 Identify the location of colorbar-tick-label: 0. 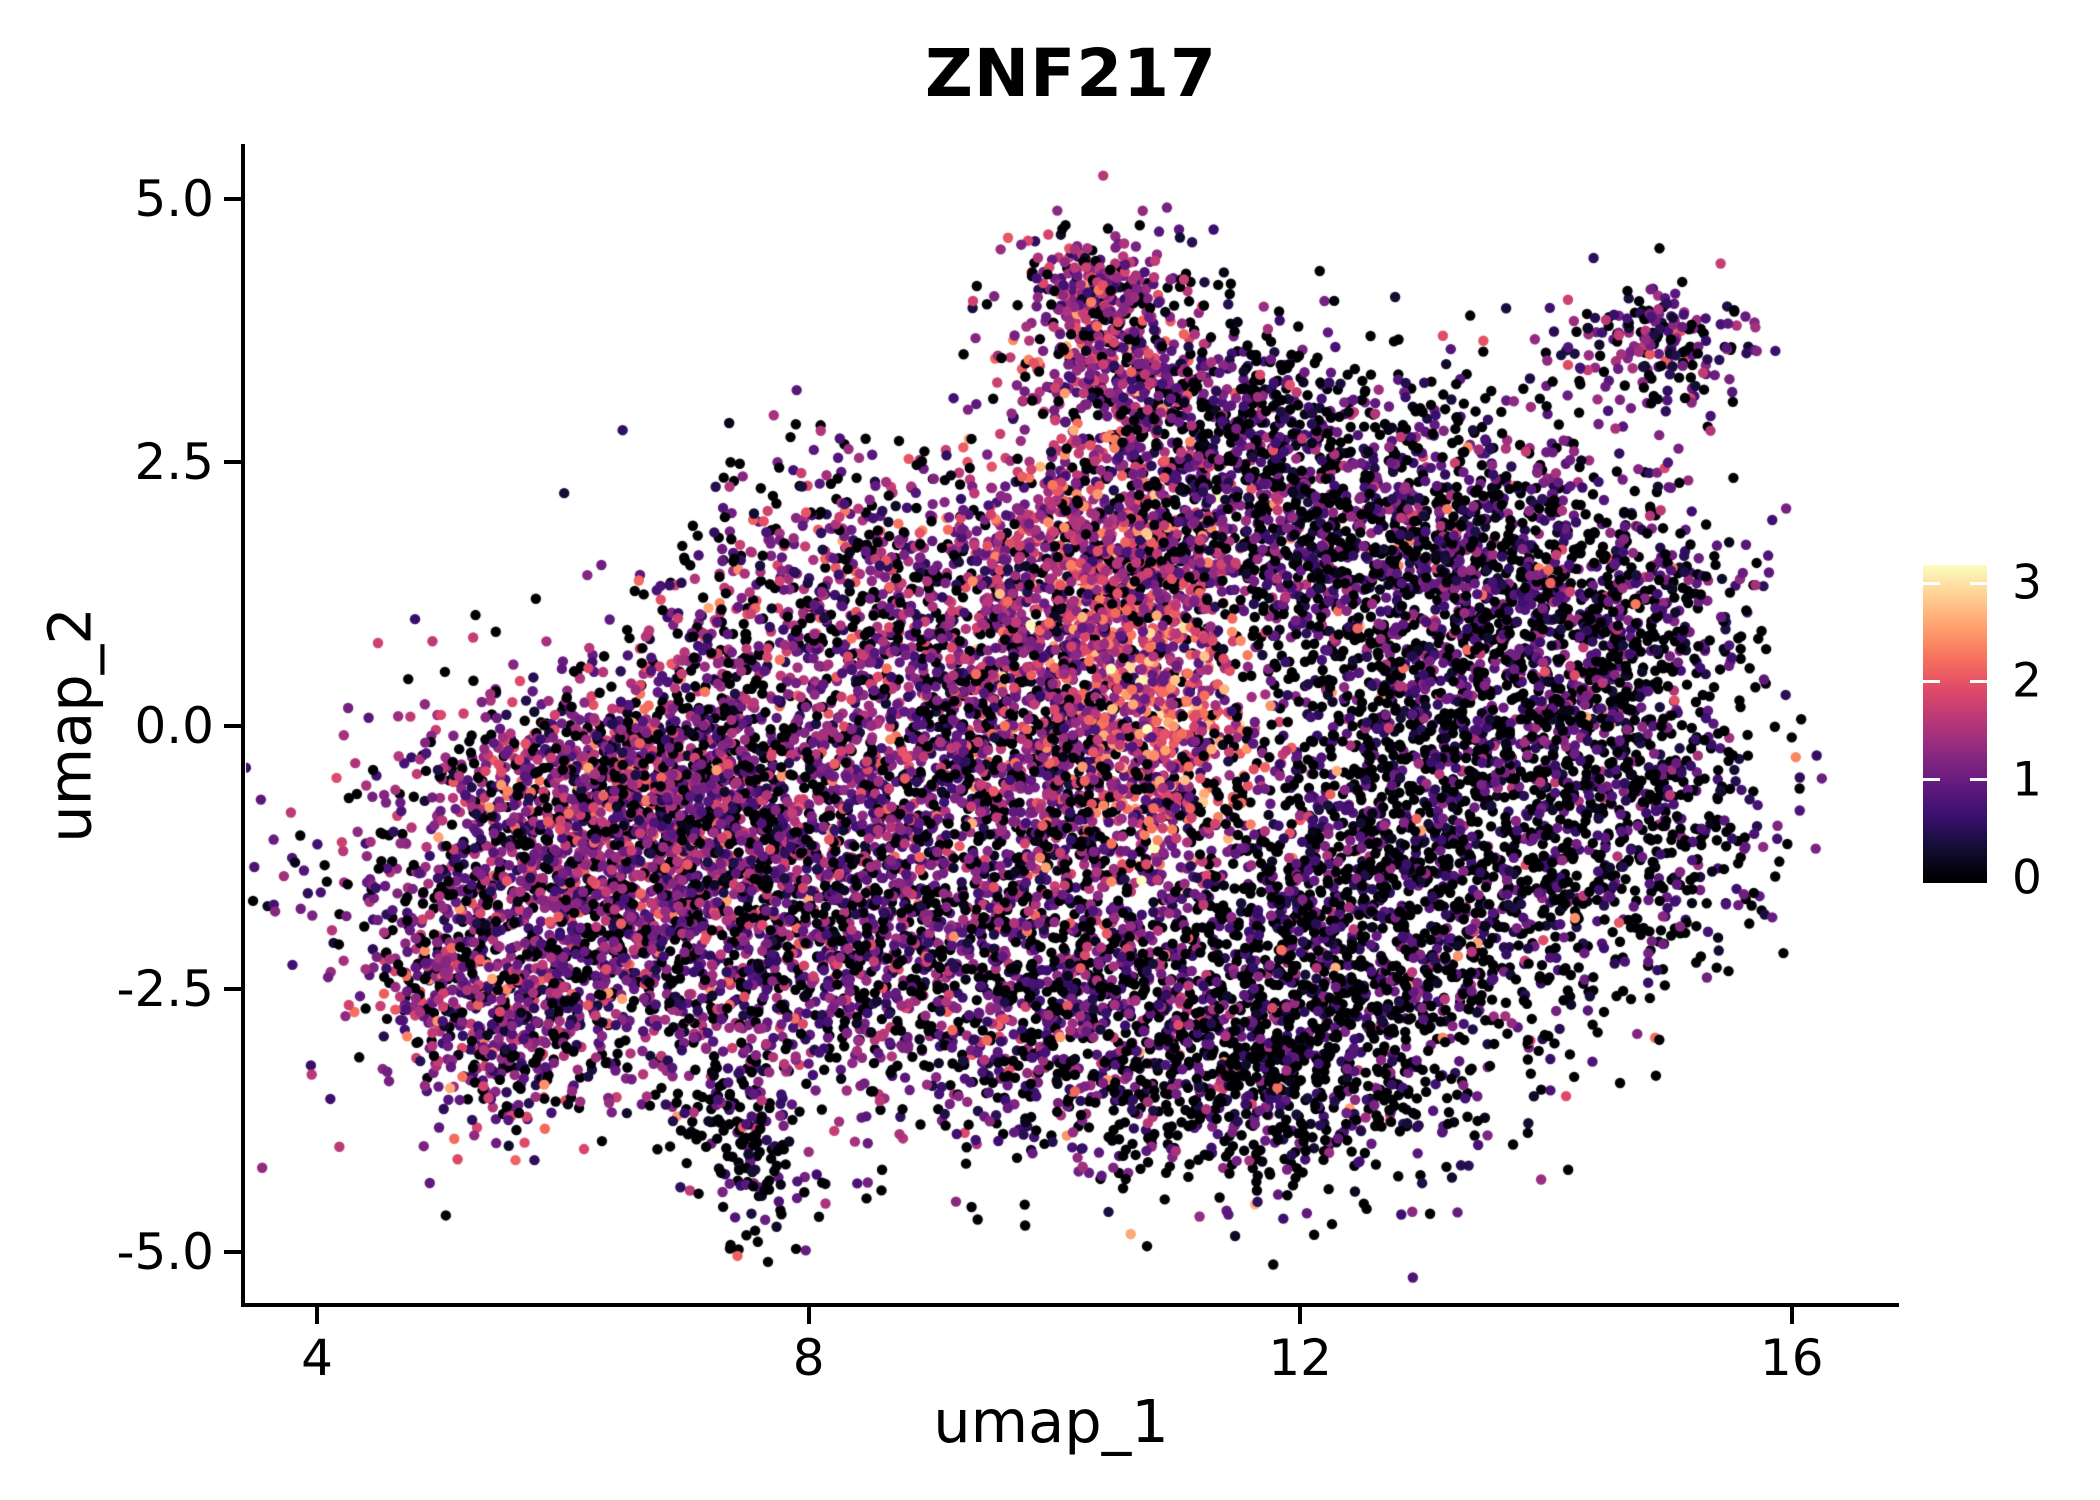
(2027, 878).